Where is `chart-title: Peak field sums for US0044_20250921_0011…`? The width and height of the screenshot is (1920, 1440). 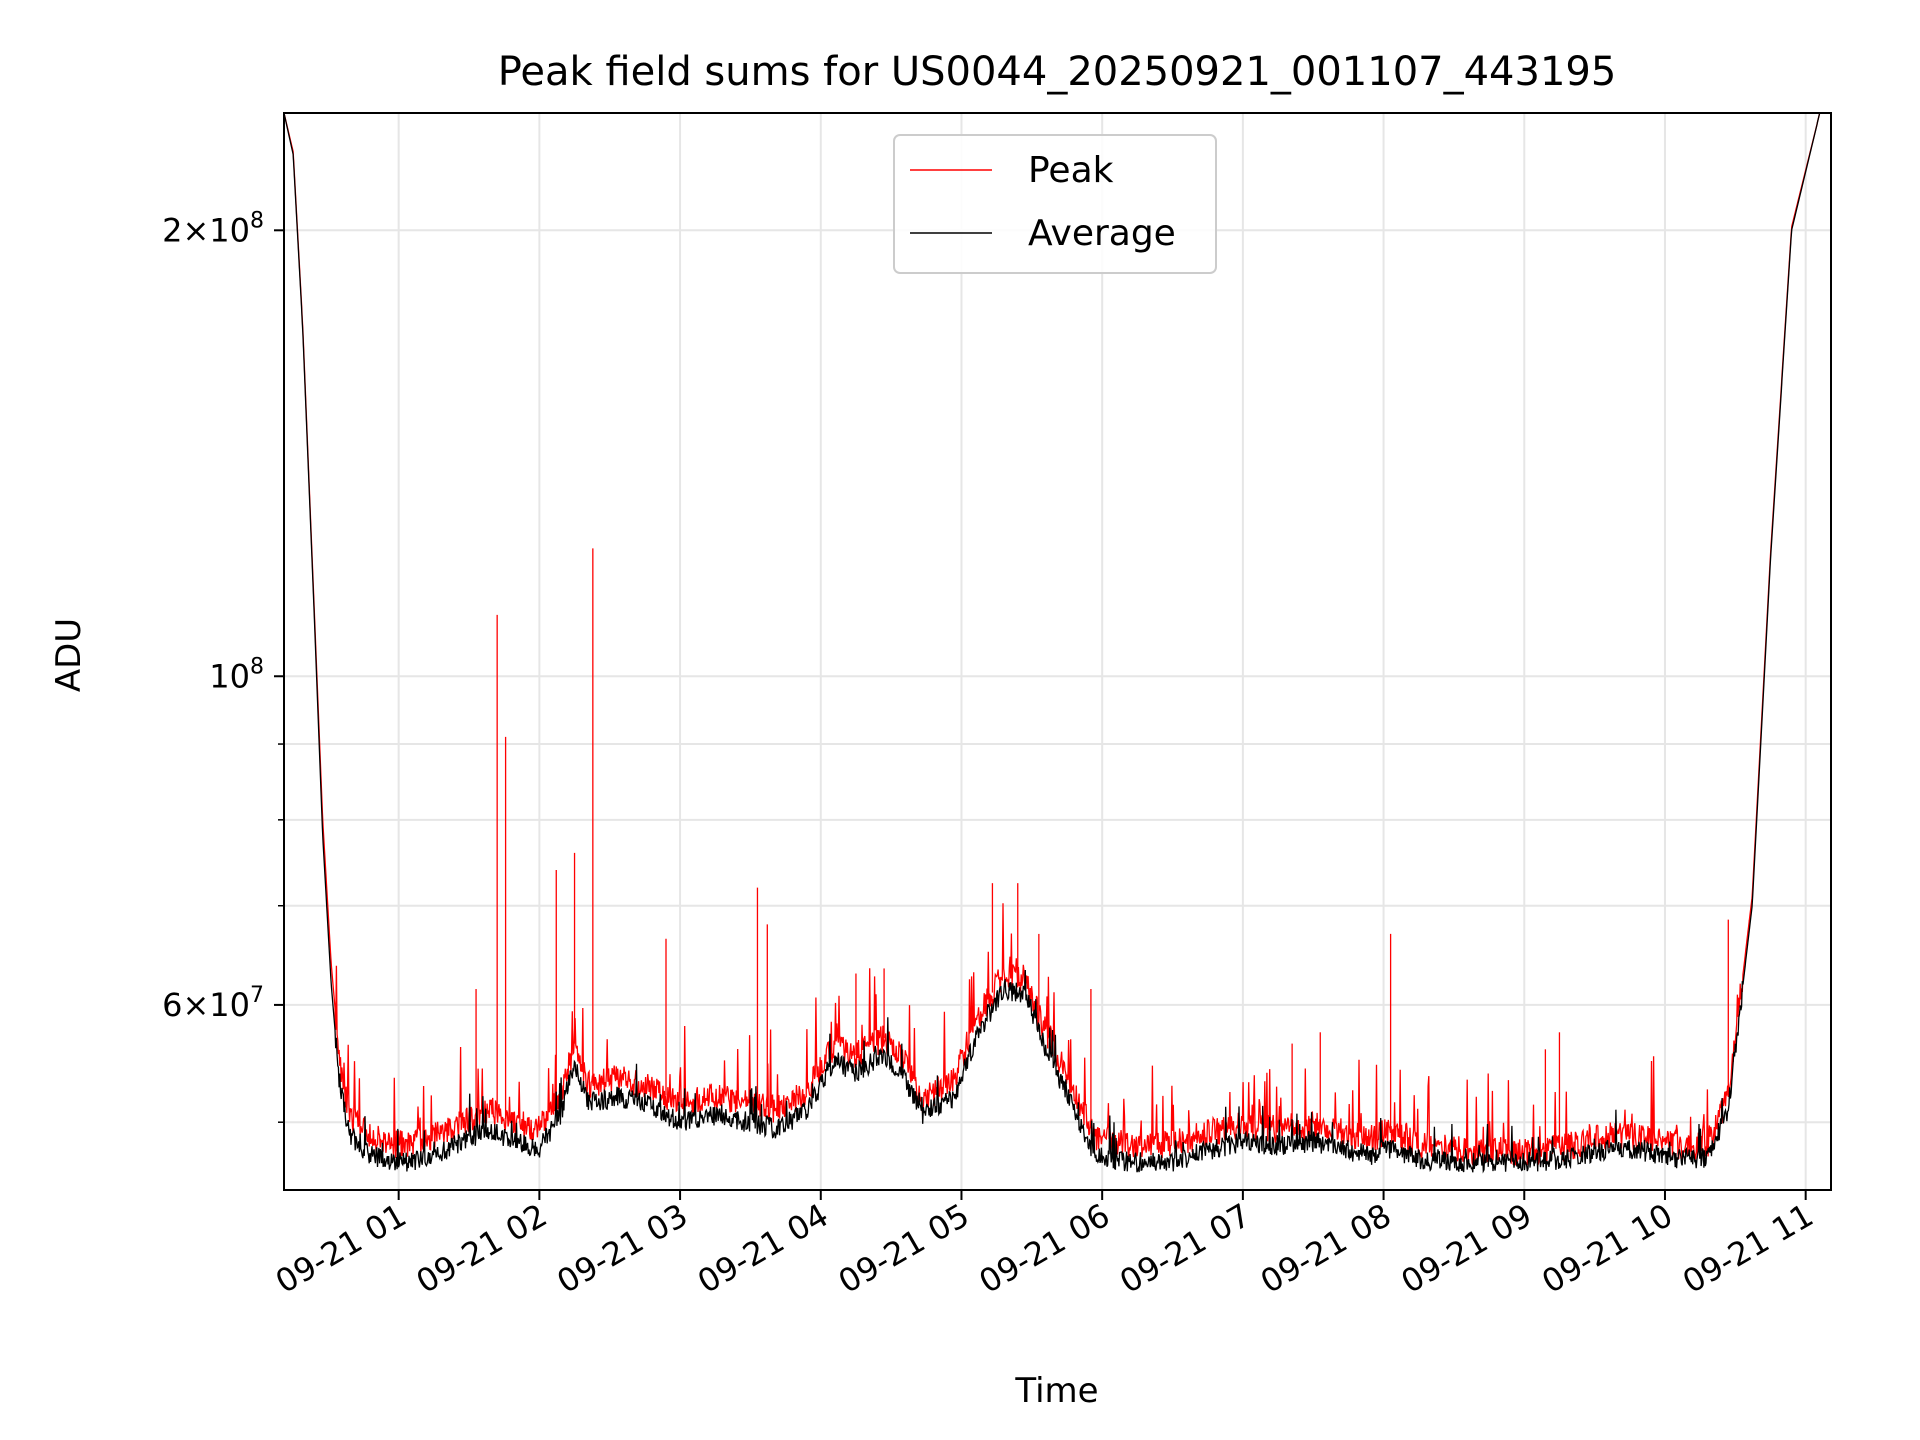 chart-title: Peak field sums for US0044_20250921_0011… is located at coordinates (1057, 72).